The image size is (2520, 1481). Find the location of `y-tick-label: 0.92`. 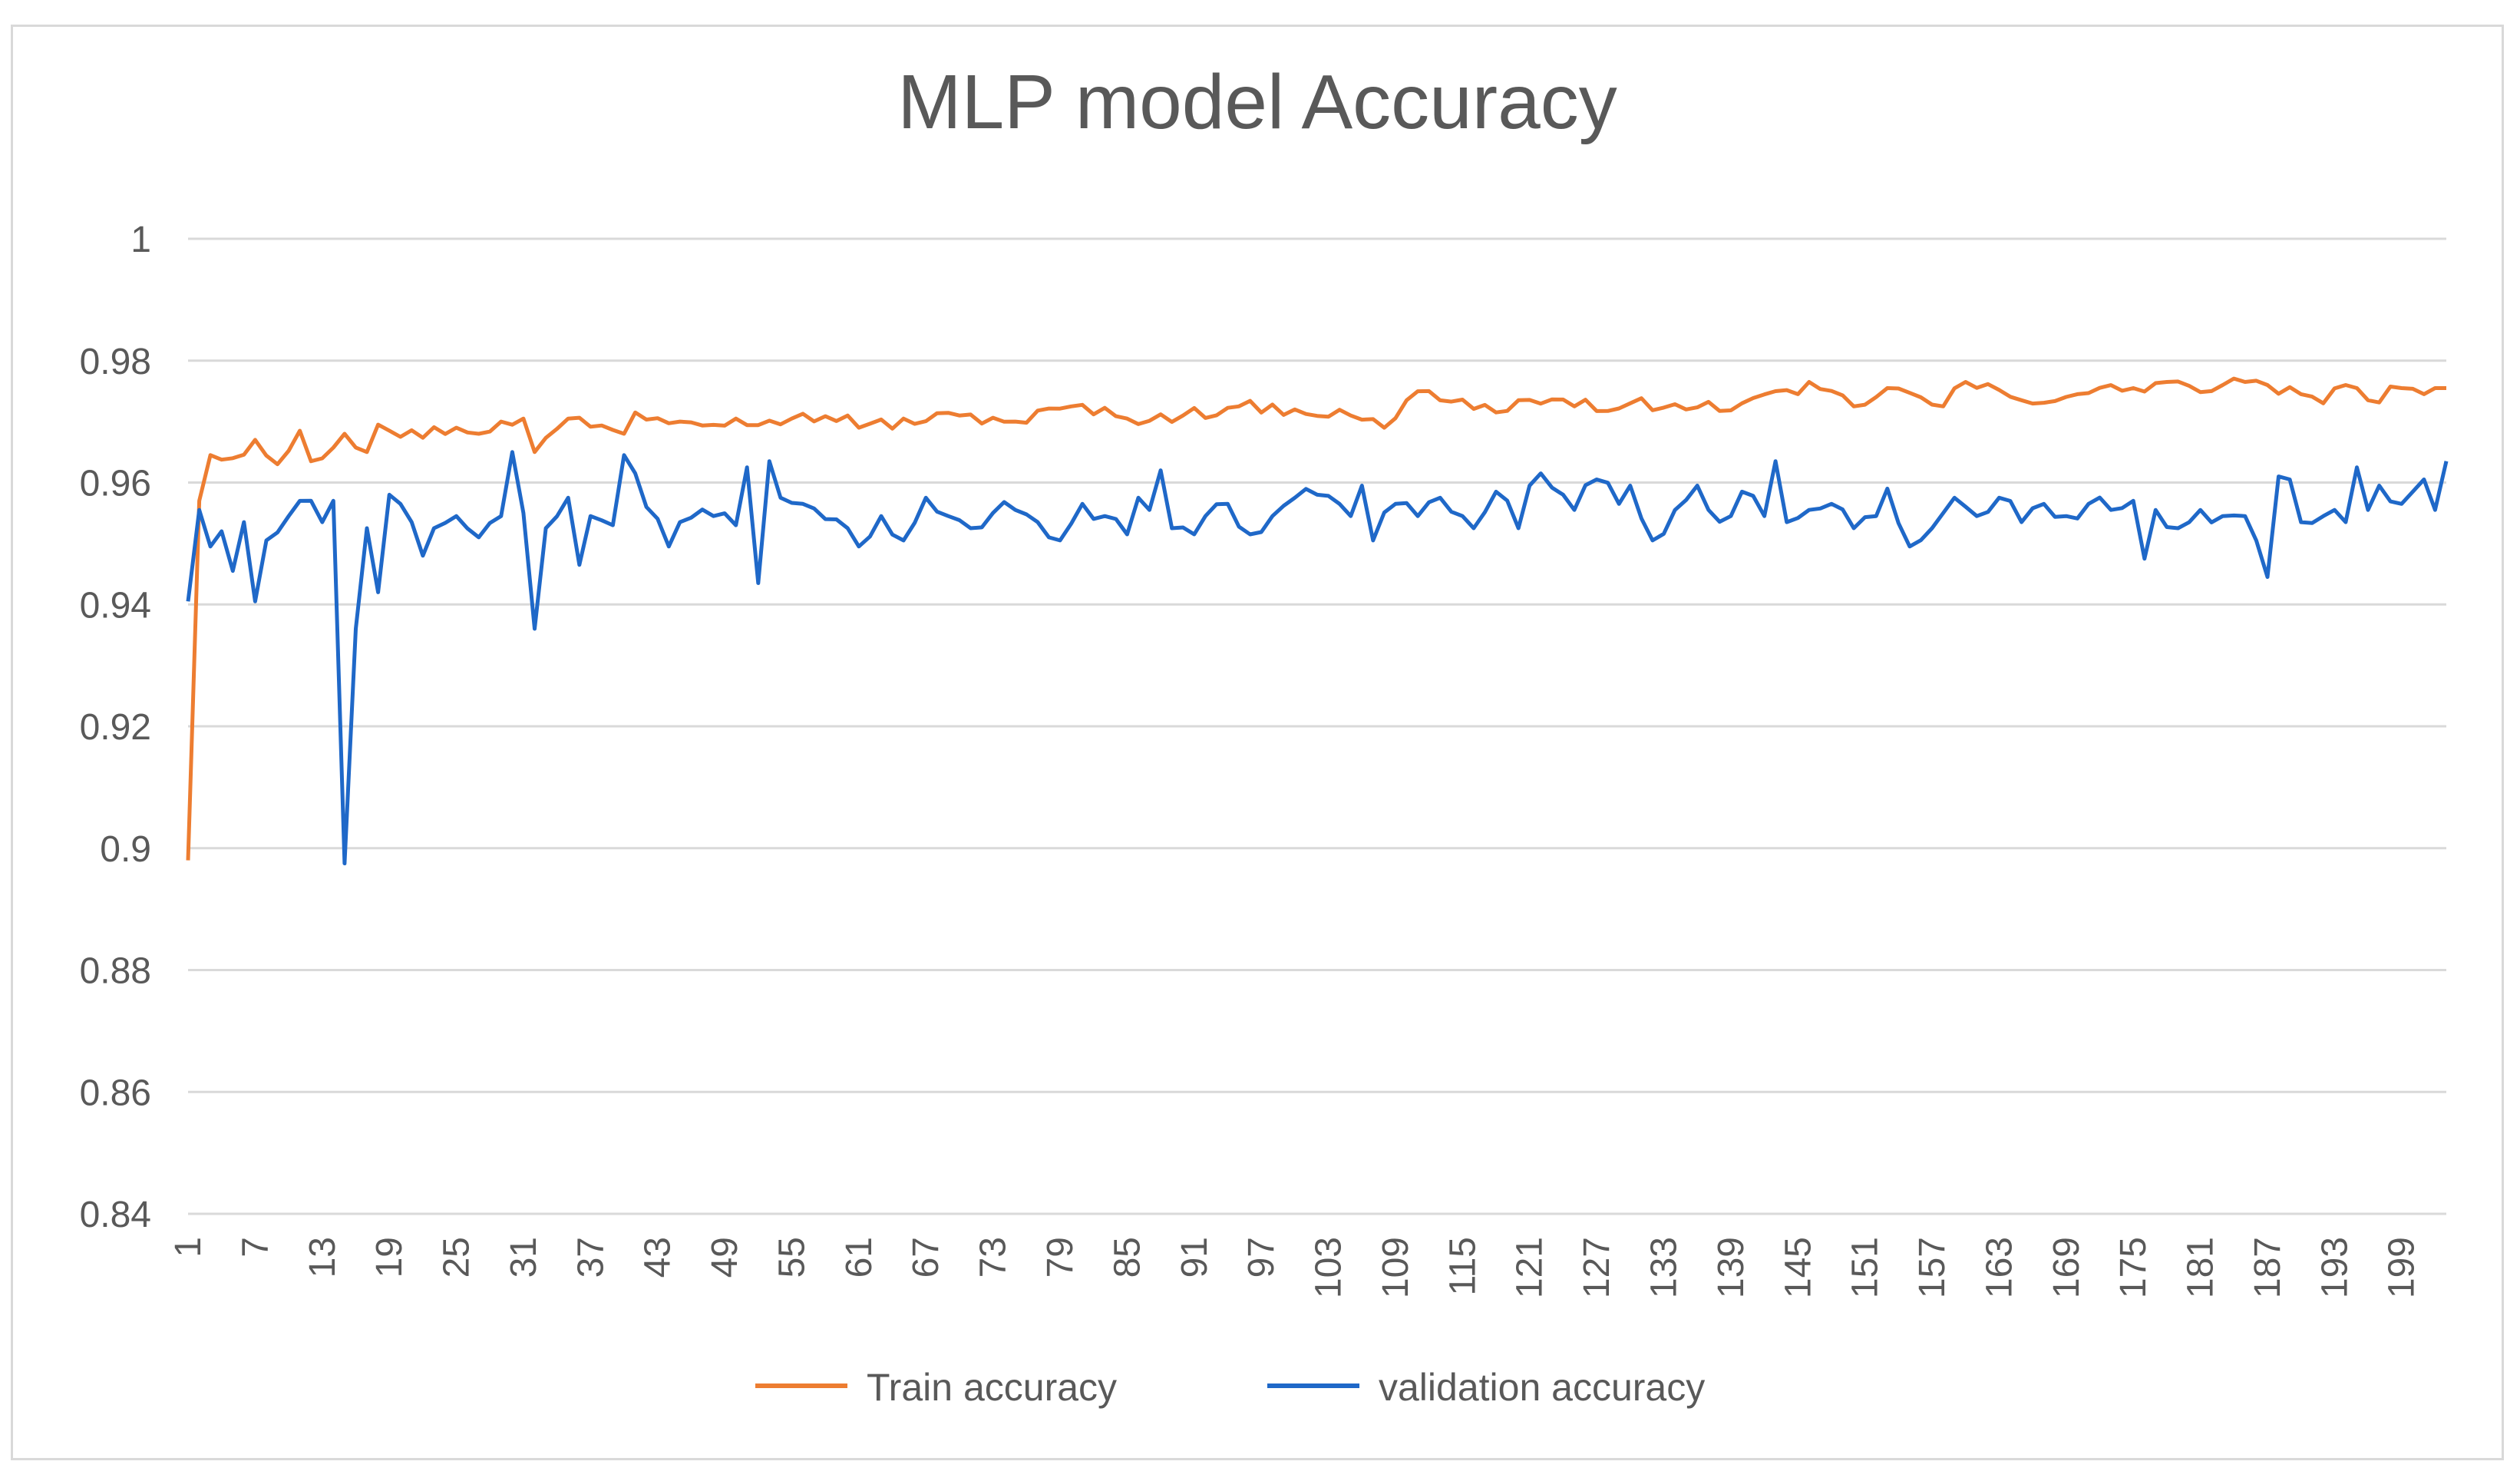

y-tick-label: 0.92 is located at coordinates (115, 728).